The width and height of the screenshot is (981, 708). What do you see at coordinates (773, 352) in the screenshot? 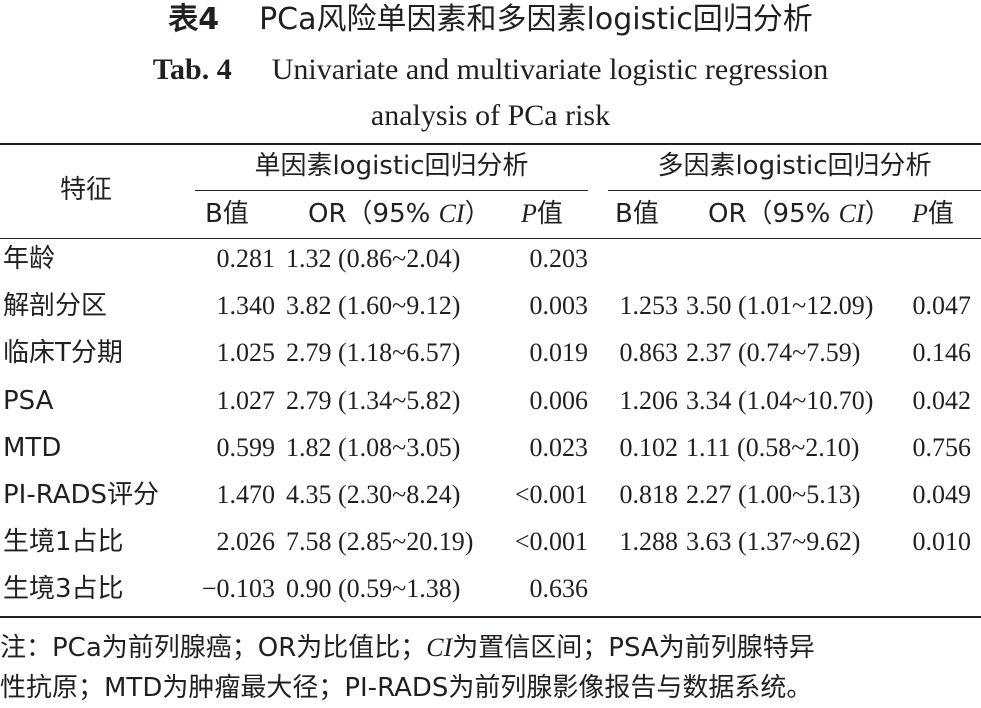
I see `row-multivariate-or: 2.37 (0.74~7.59)` at bounding box center [773, 352].